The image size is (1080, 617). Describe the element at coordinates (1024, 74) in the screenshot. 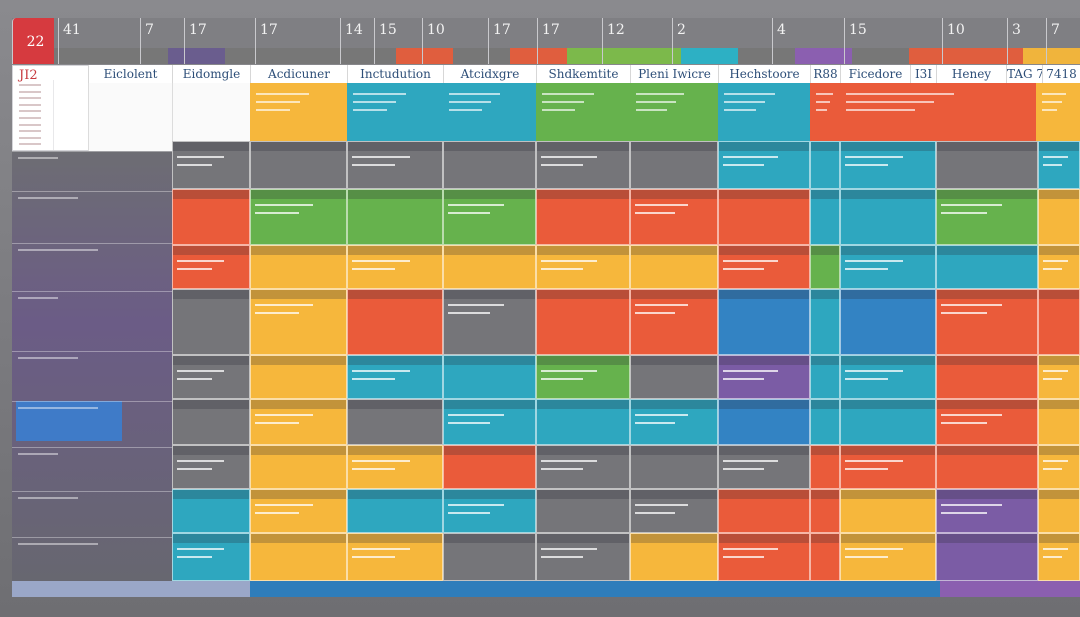

I see `column-header: TAG 7` at that location.